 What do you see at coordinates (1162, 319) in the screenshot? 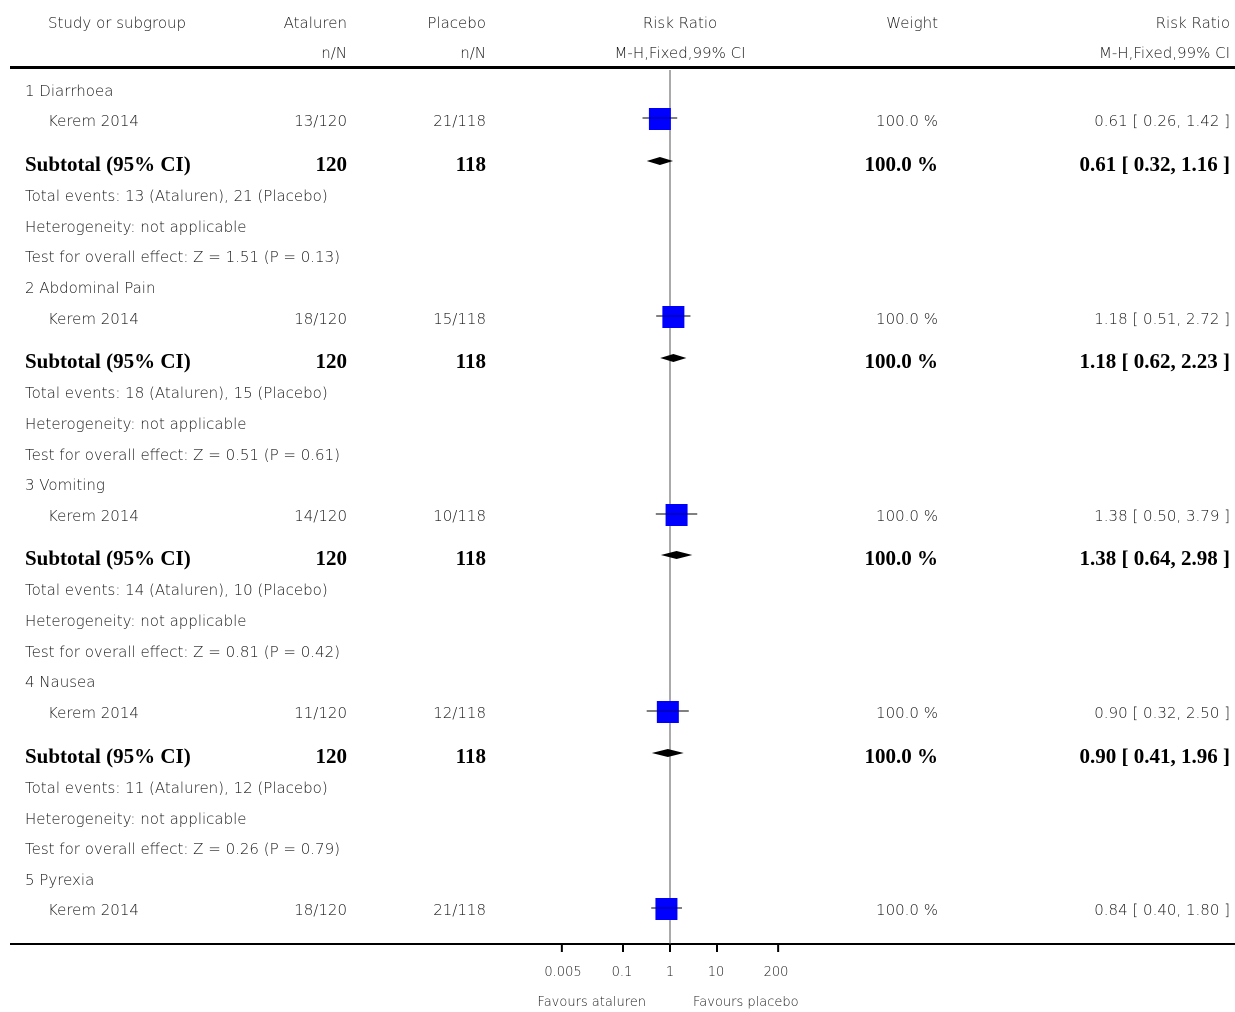
I see `study-ci: 1.18 [ 0.51, 2.72 ]` at bounding box center [1162, 319].